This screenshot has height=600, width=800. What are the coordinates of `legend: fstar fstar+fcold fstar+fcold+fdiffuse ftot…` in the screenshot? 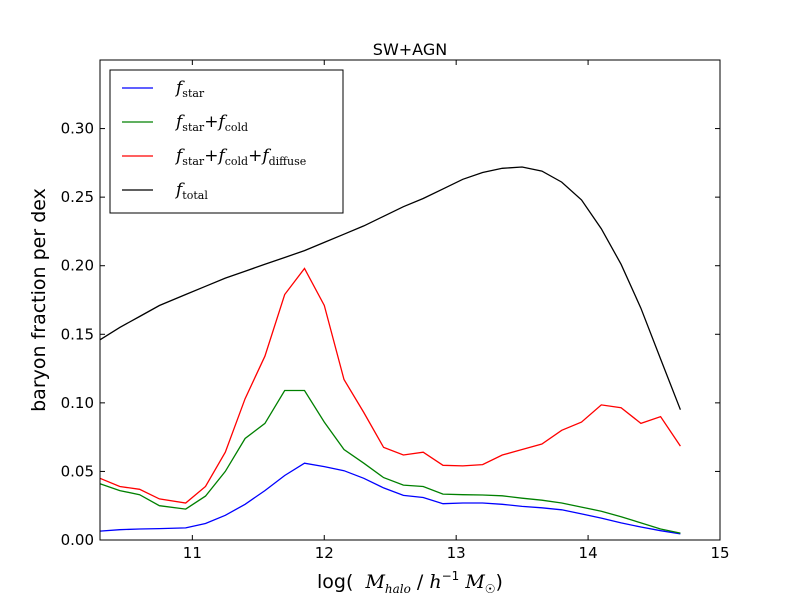 It's located at (226, 141).